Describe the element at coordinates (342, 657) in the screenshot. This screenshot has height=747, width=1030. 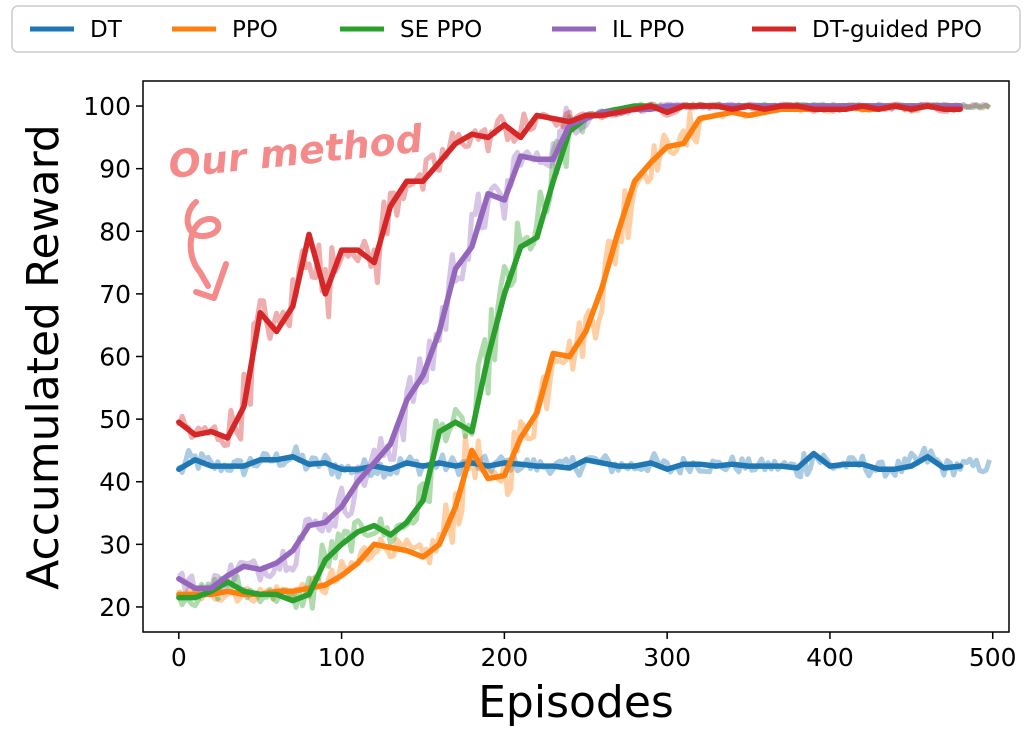
I see `x-tick-label: 100` at that location.